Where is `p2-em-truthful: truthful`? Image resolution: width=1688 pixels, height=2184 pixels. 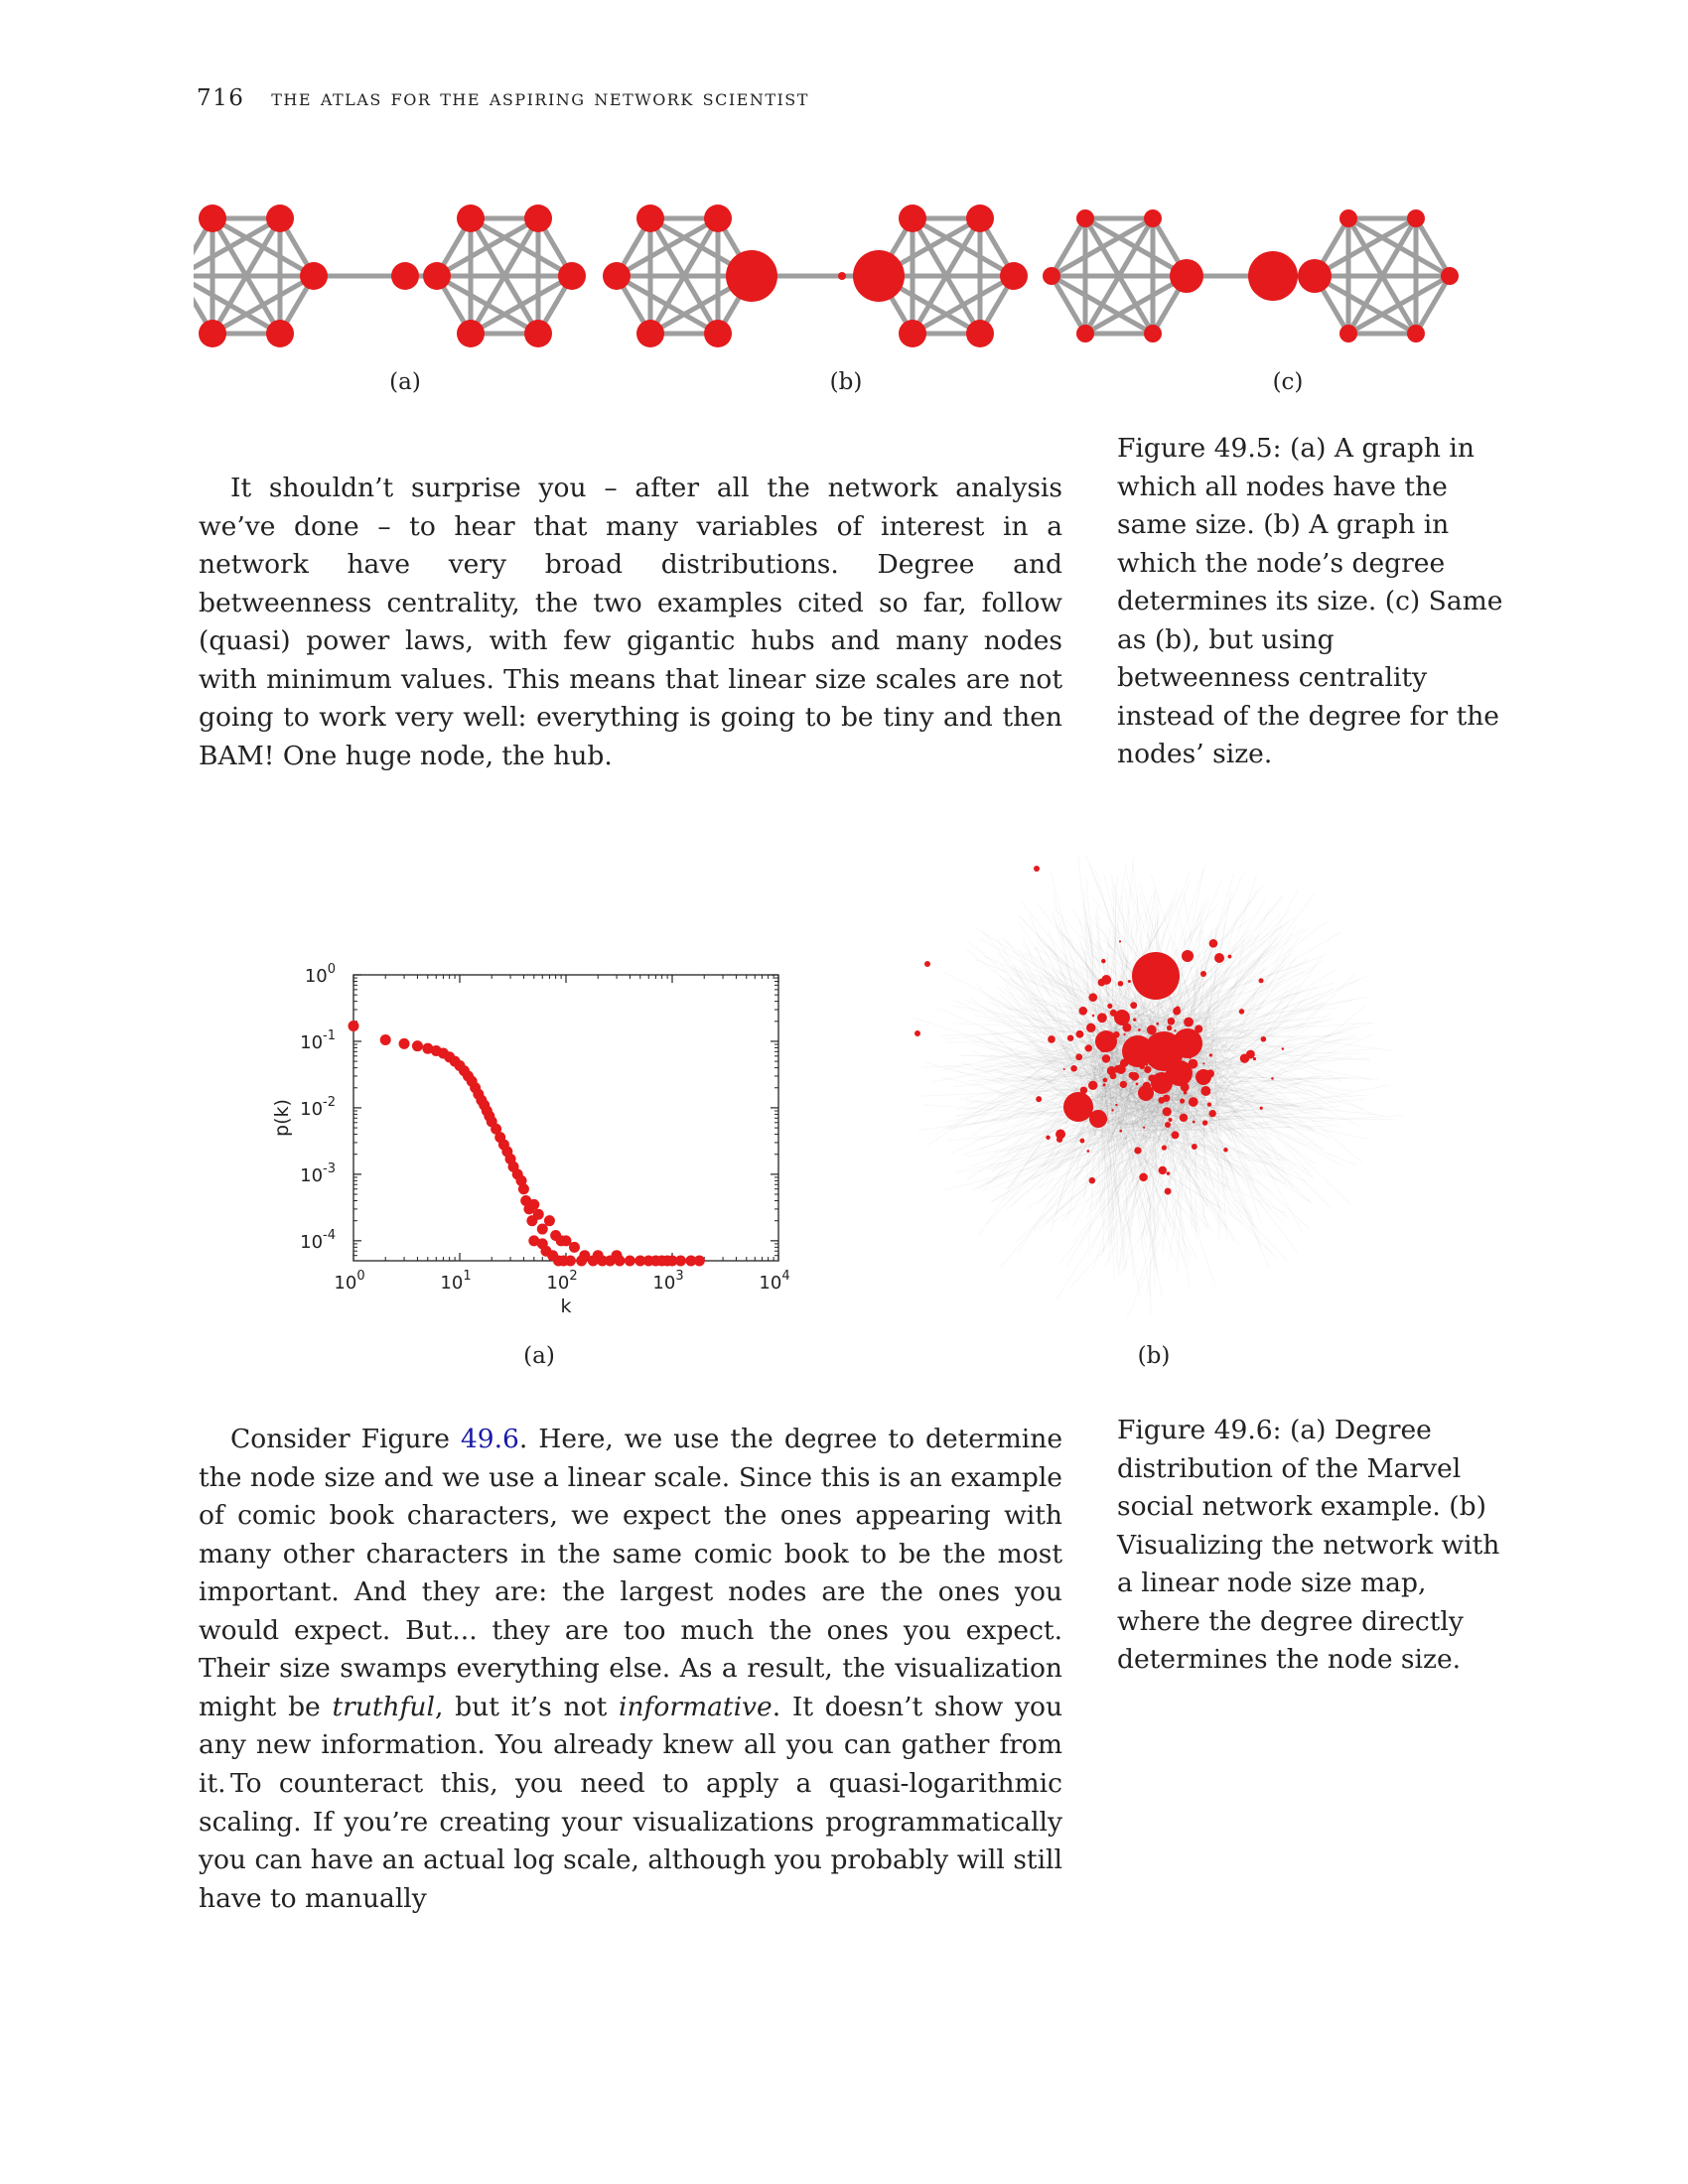
p2-em-truthful: truthful is located at coordinates (383, 1706).